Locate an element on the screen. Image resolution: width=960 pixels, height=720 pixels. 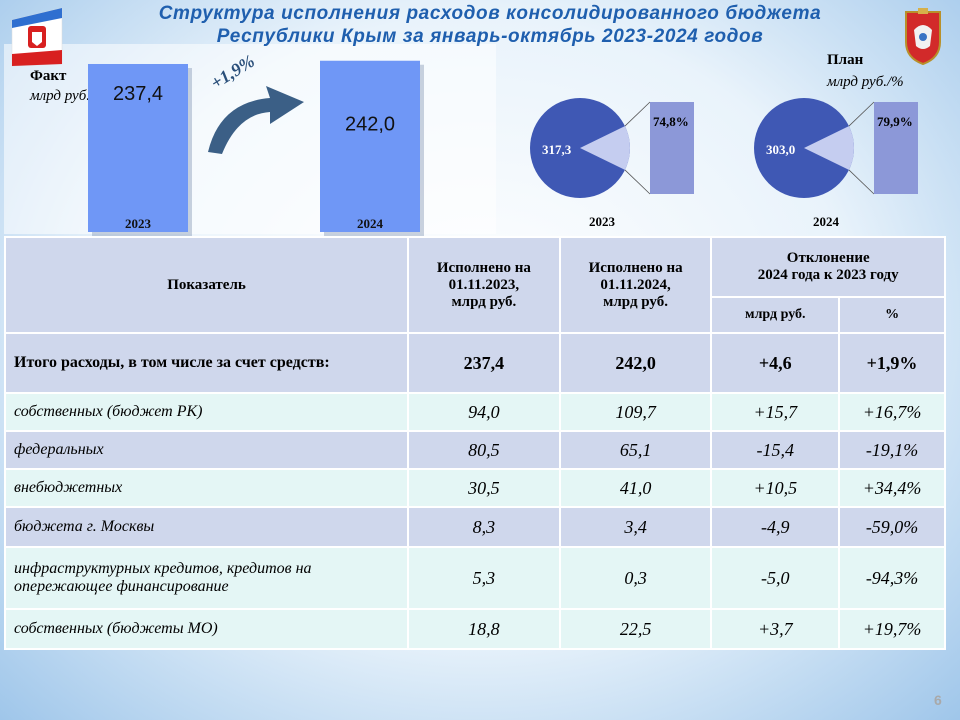
row-2024: 242,0 is located at coordinates (635, 363).